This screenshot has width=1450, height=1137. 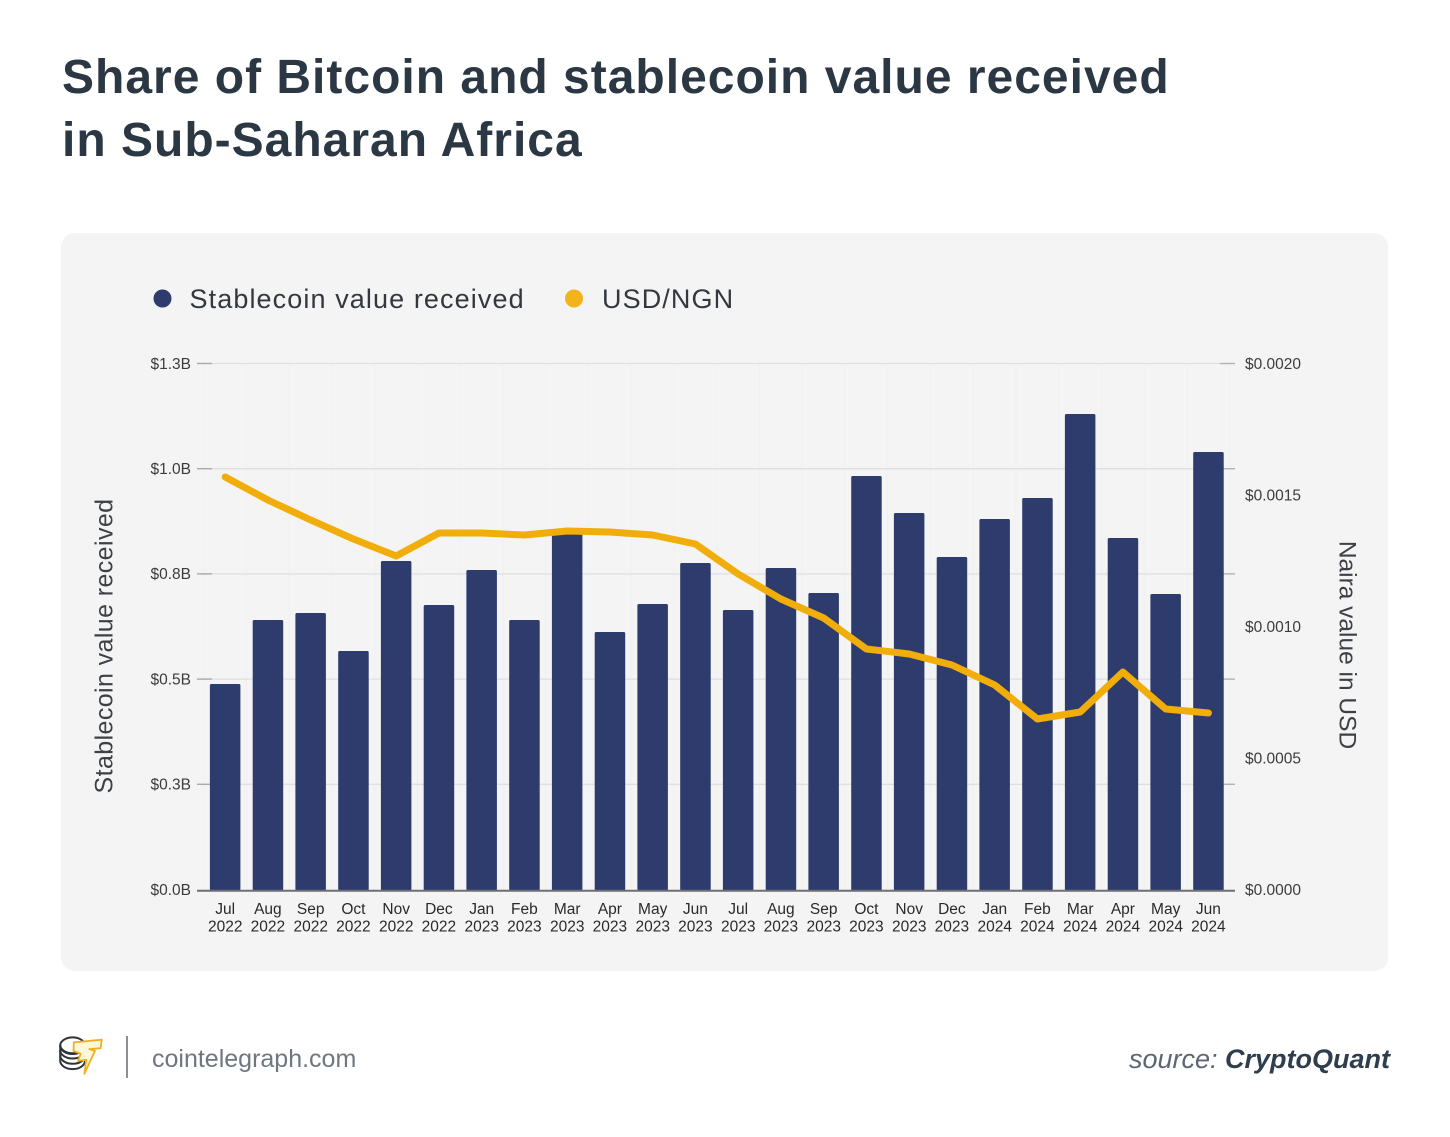 I want to click on svg-text: $0.3B, so click(x=170, y=785).